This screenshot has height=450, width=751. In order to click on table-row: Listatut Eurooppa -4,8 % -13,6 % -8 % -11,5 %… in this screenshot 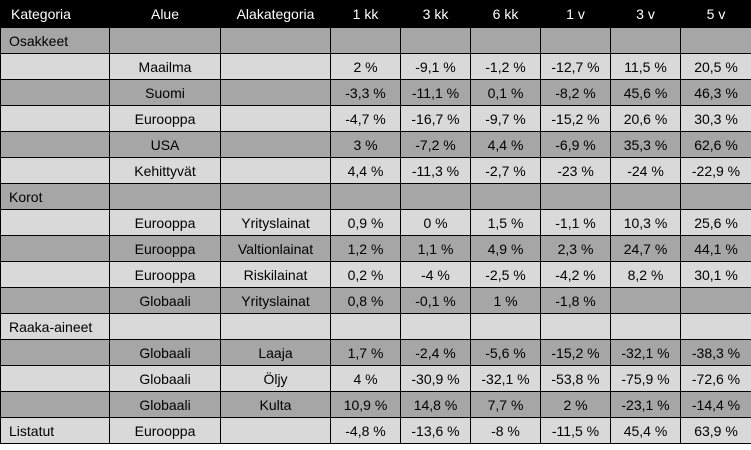, I will do `click(375, 430)`.